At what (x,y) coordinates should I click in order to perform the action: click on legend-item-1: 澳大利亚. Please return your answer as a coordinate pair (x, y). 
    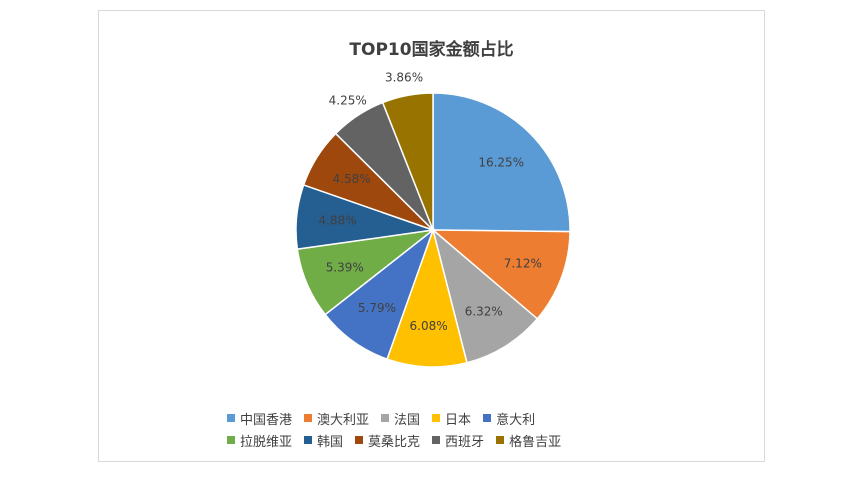
    Looking at the image, I should click on (336, 418).